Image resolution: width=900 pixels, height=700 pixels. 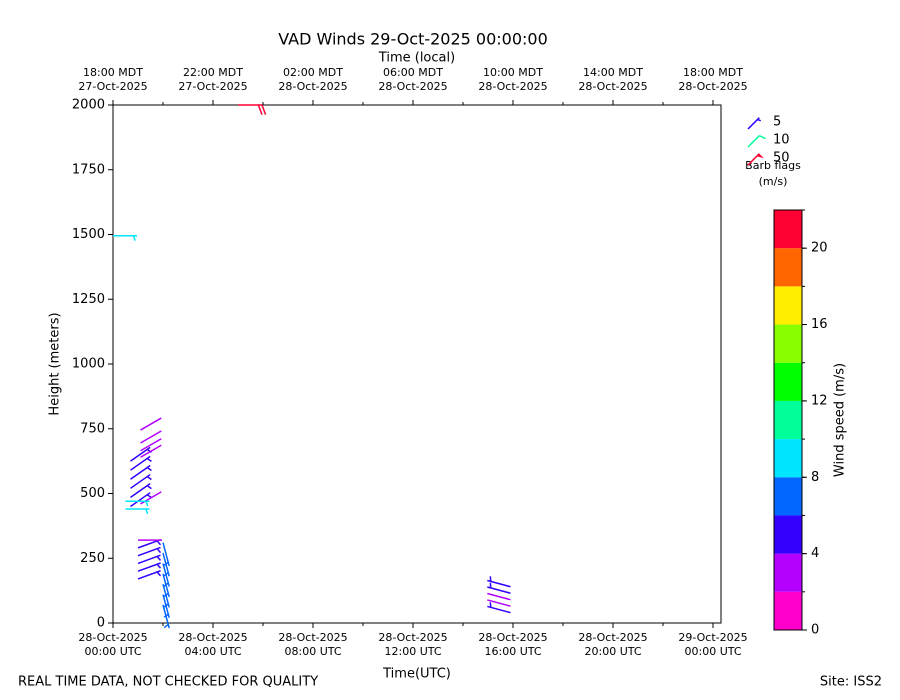 I want to click on barb-legend-unit: (m/s), so click(x=773, y=181).